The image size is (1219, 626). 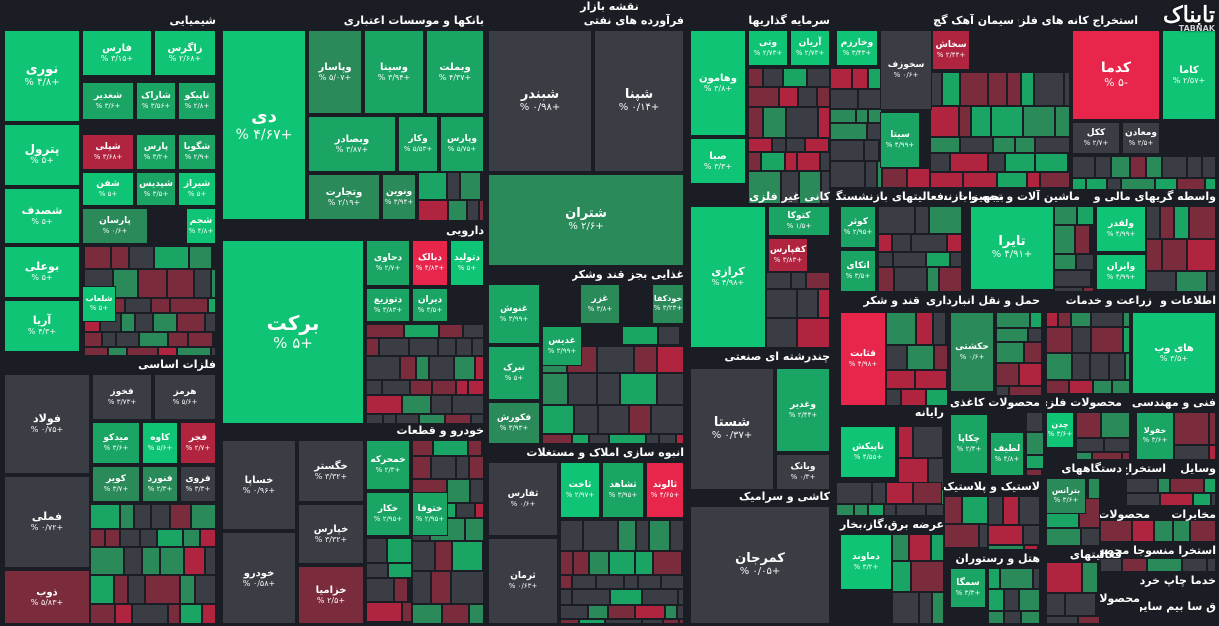 I want to click on stock-tile: تبرک +۵ %, so click(x=514, y=373).